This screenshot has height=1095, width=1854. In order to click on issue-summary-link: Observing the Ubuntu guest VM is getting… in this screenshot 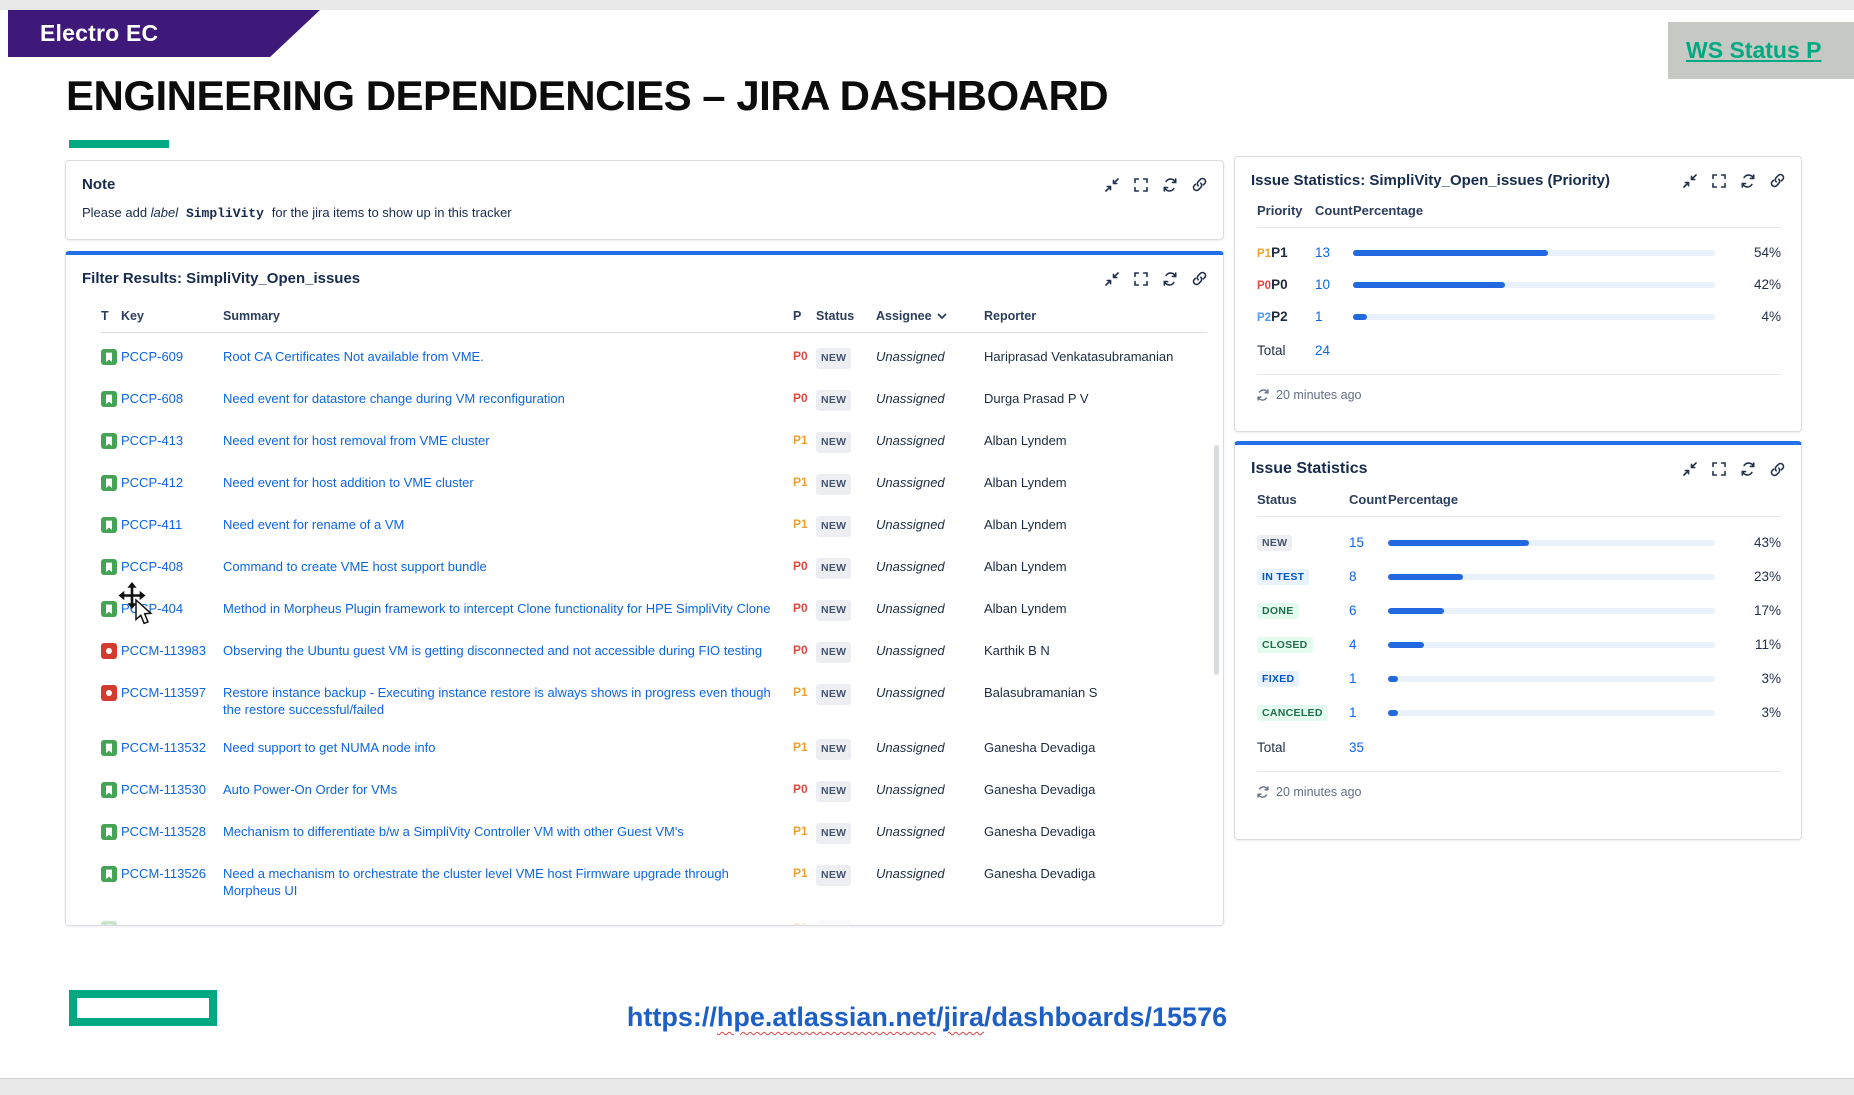, I will do `click(493, 650)`.